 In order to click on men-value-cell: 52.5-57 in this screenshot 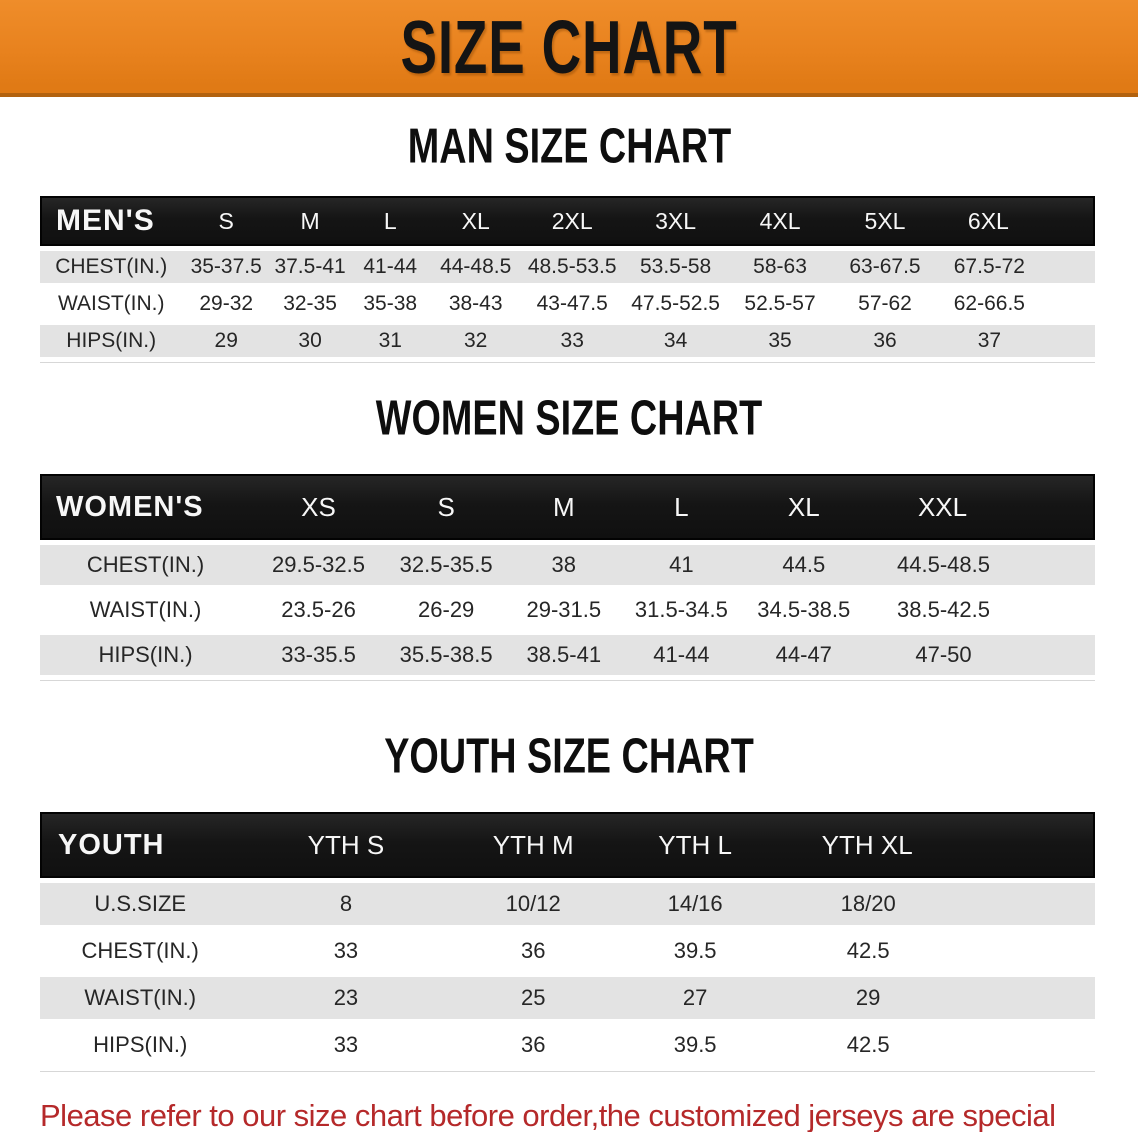, I will do `click(780, 303)`.